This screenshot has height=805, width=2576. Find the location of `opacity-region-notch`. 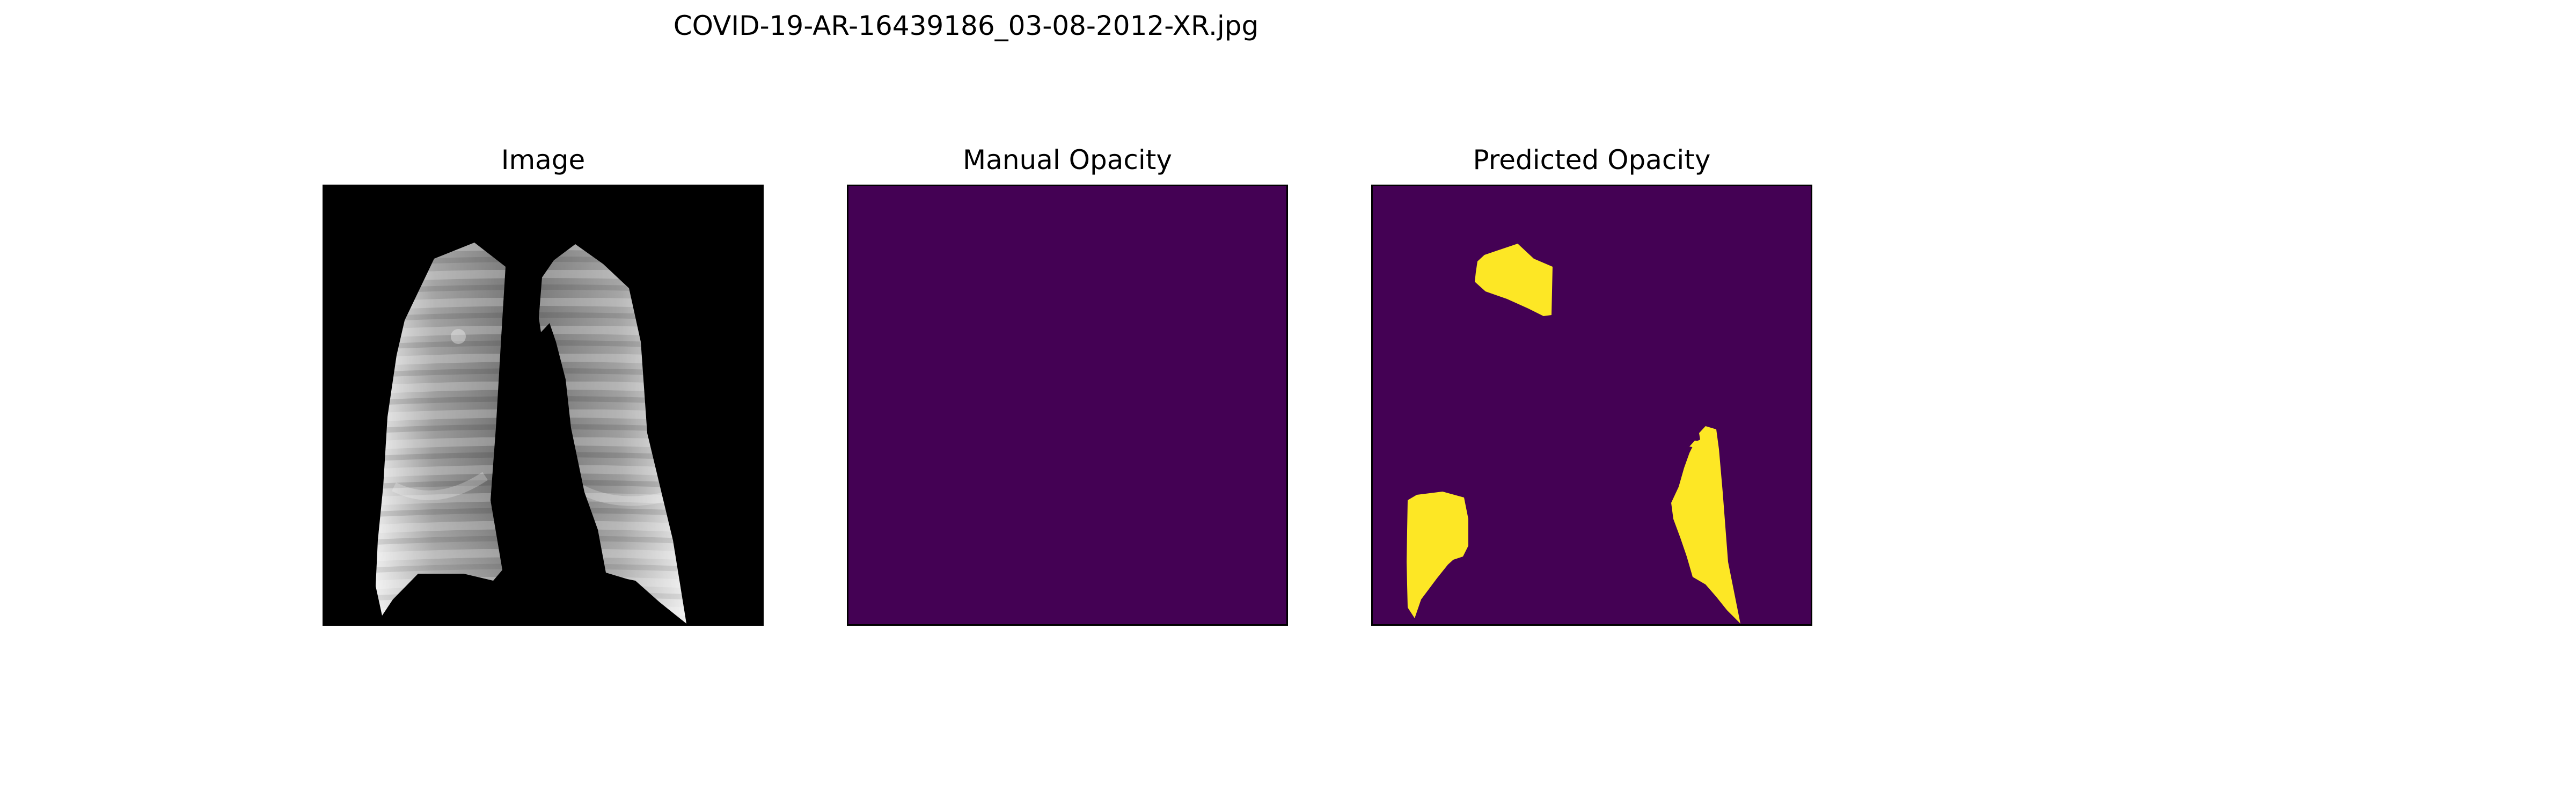

opacity-region-notch is located at coordinates (1695, 444).